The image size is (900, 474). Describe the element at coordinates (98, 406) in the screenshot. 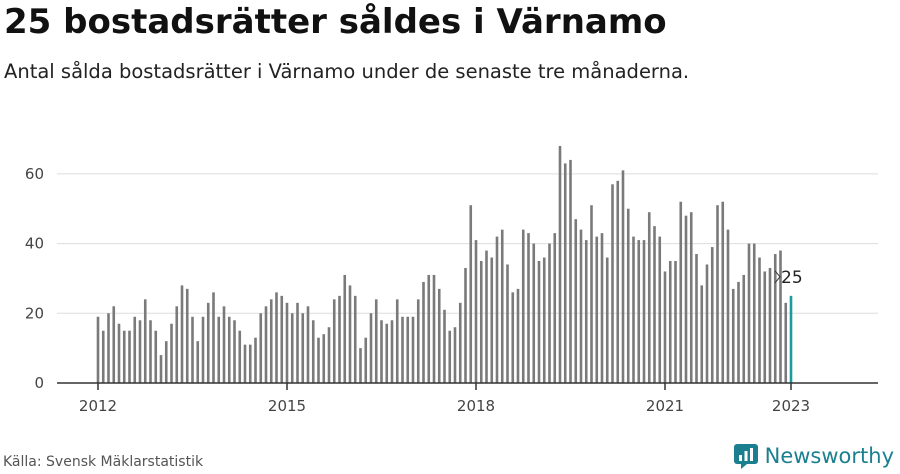

I see `x-tick-label: 2012` at that location.